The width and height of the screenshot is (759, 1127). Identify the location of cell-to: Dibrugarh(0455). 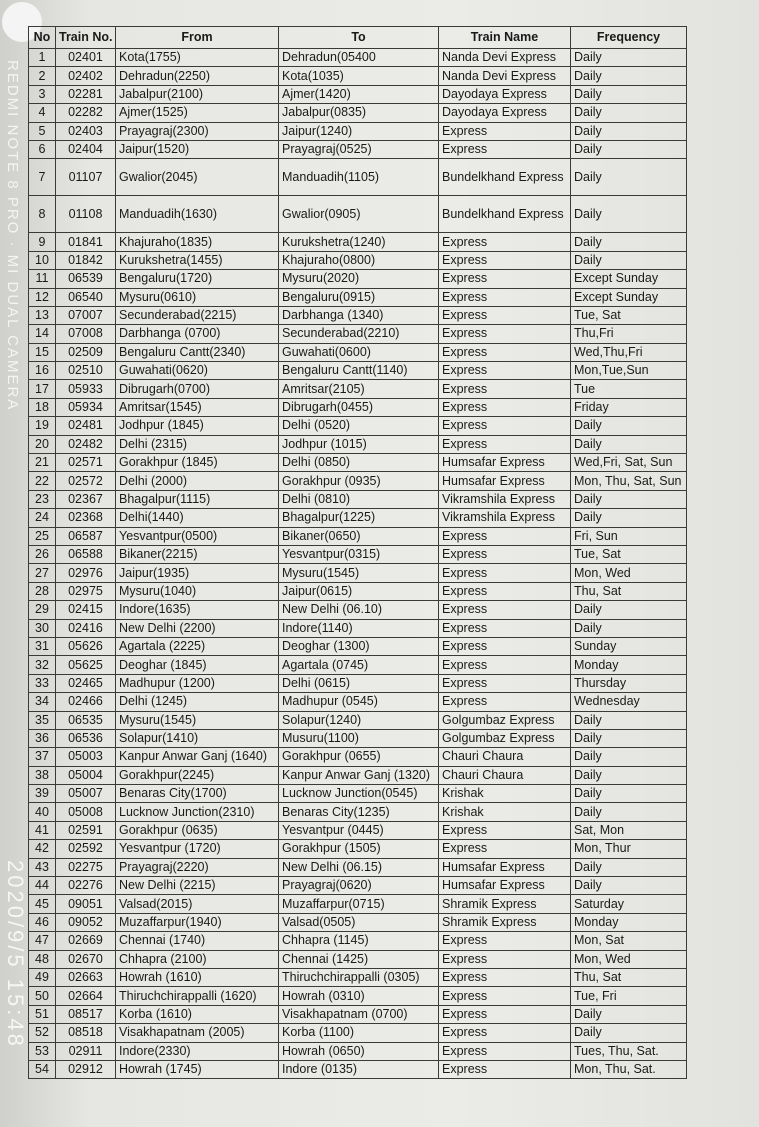
(358, 407).